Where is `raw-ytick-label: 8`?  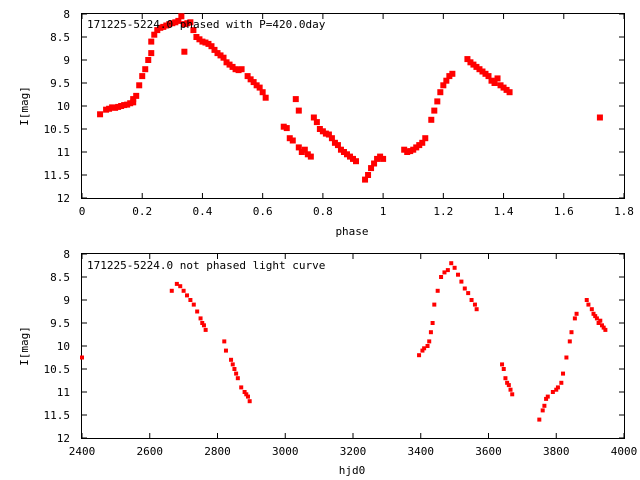 raw-ytick-label: 8 is located at coordinates (66, 254).